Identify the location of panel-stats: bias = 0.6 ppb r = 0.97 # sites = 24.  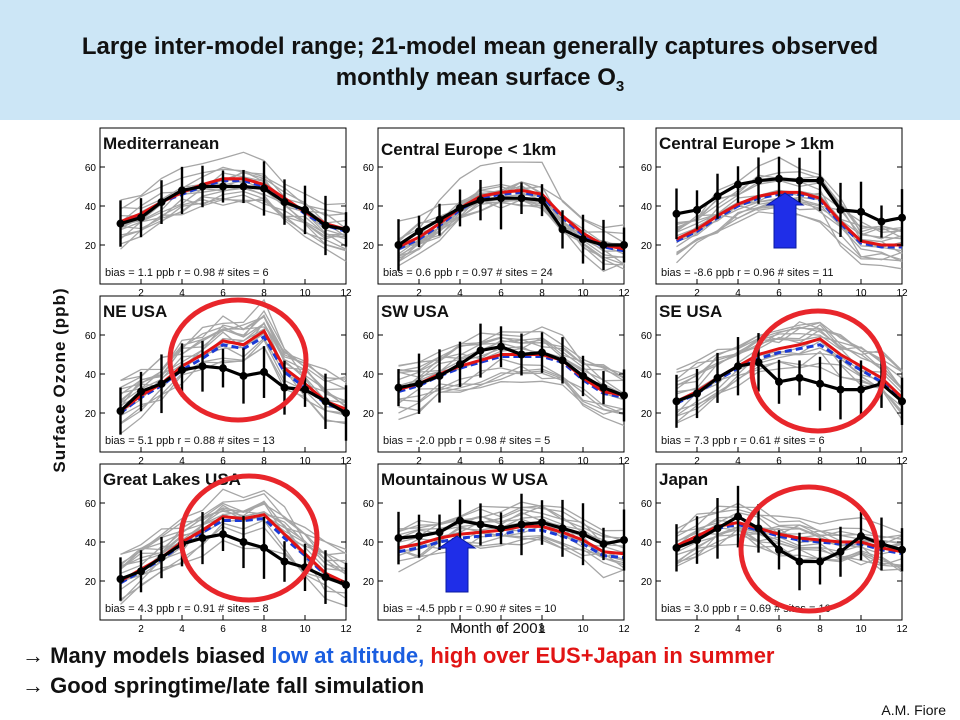
(468, 273).